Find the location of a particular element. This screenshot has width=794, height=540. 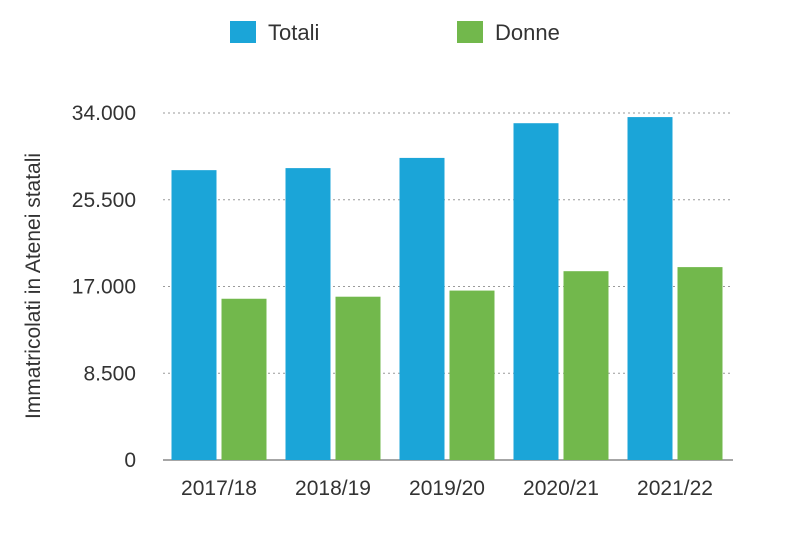

bar-totali-2017/18 is located at coordinates (194, 315).